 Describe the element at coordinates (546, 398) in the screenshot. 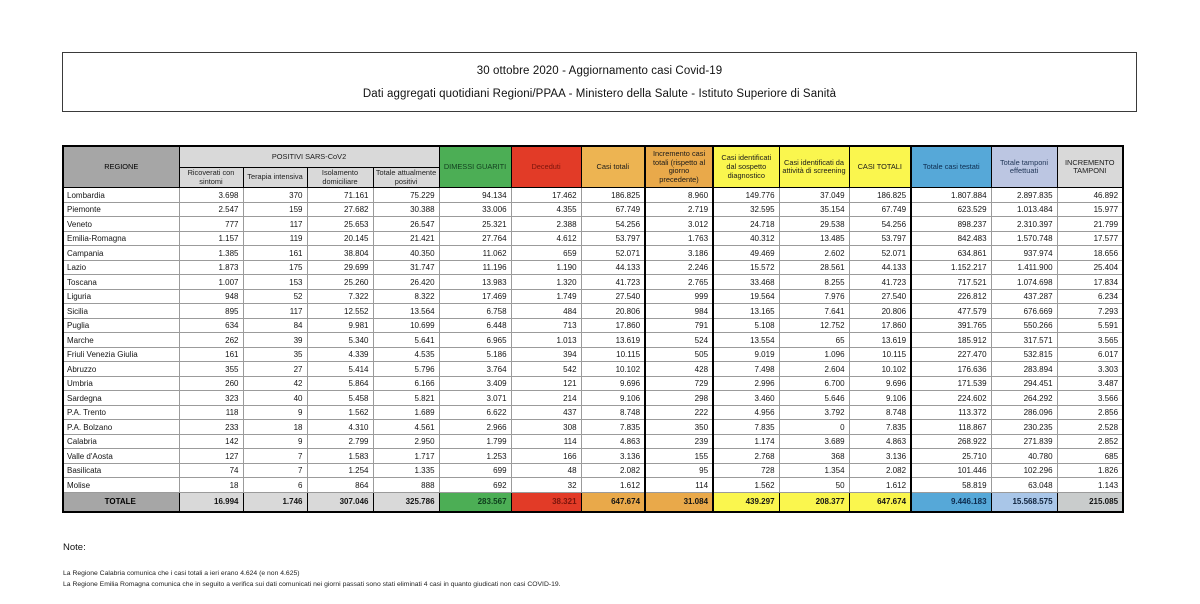

I see `cell-deceduti: 214` at that location.